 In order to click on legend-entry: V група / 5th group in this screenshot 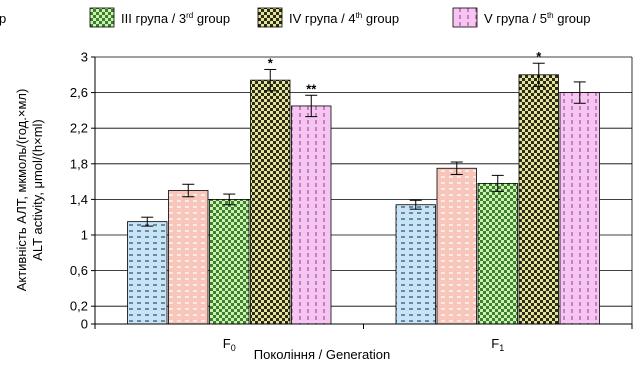, I will do `click(521, 17)`.